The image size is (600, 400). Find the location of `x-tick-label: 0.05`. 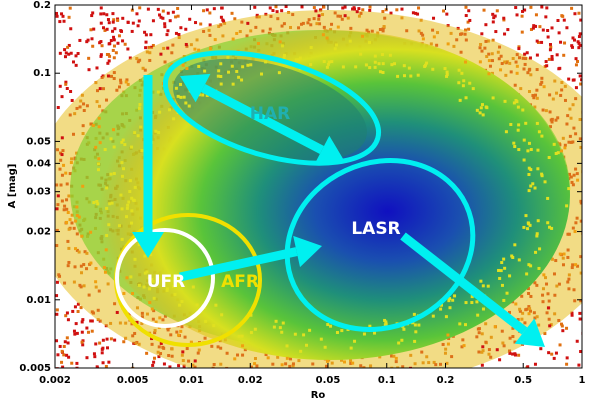

x-tick-label: 0.05 is located at coordinates (328, 380).